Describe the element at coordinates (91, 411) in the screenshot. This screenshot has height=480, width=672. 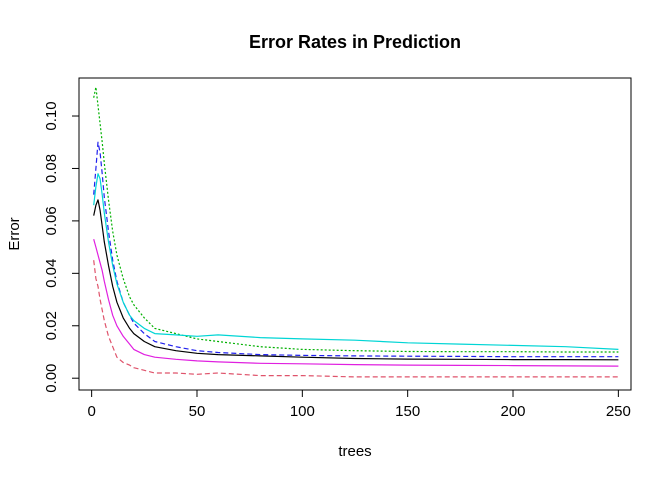
I see `x-tick-label: 0` at that location.